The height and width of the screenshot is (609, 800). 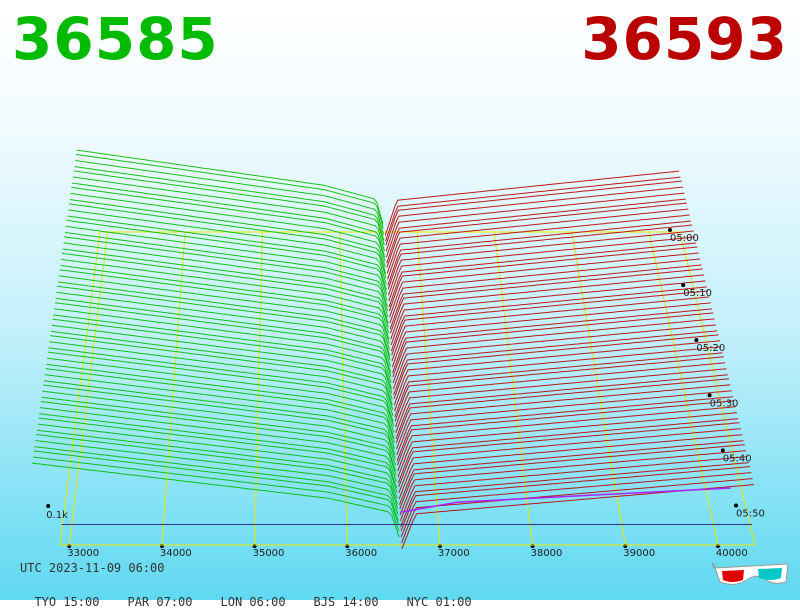 What do you see at coordinates (67, 602) in the screenshot?
I see `clock-tyo: TYO 15:00` at bounding box center [67, 602].